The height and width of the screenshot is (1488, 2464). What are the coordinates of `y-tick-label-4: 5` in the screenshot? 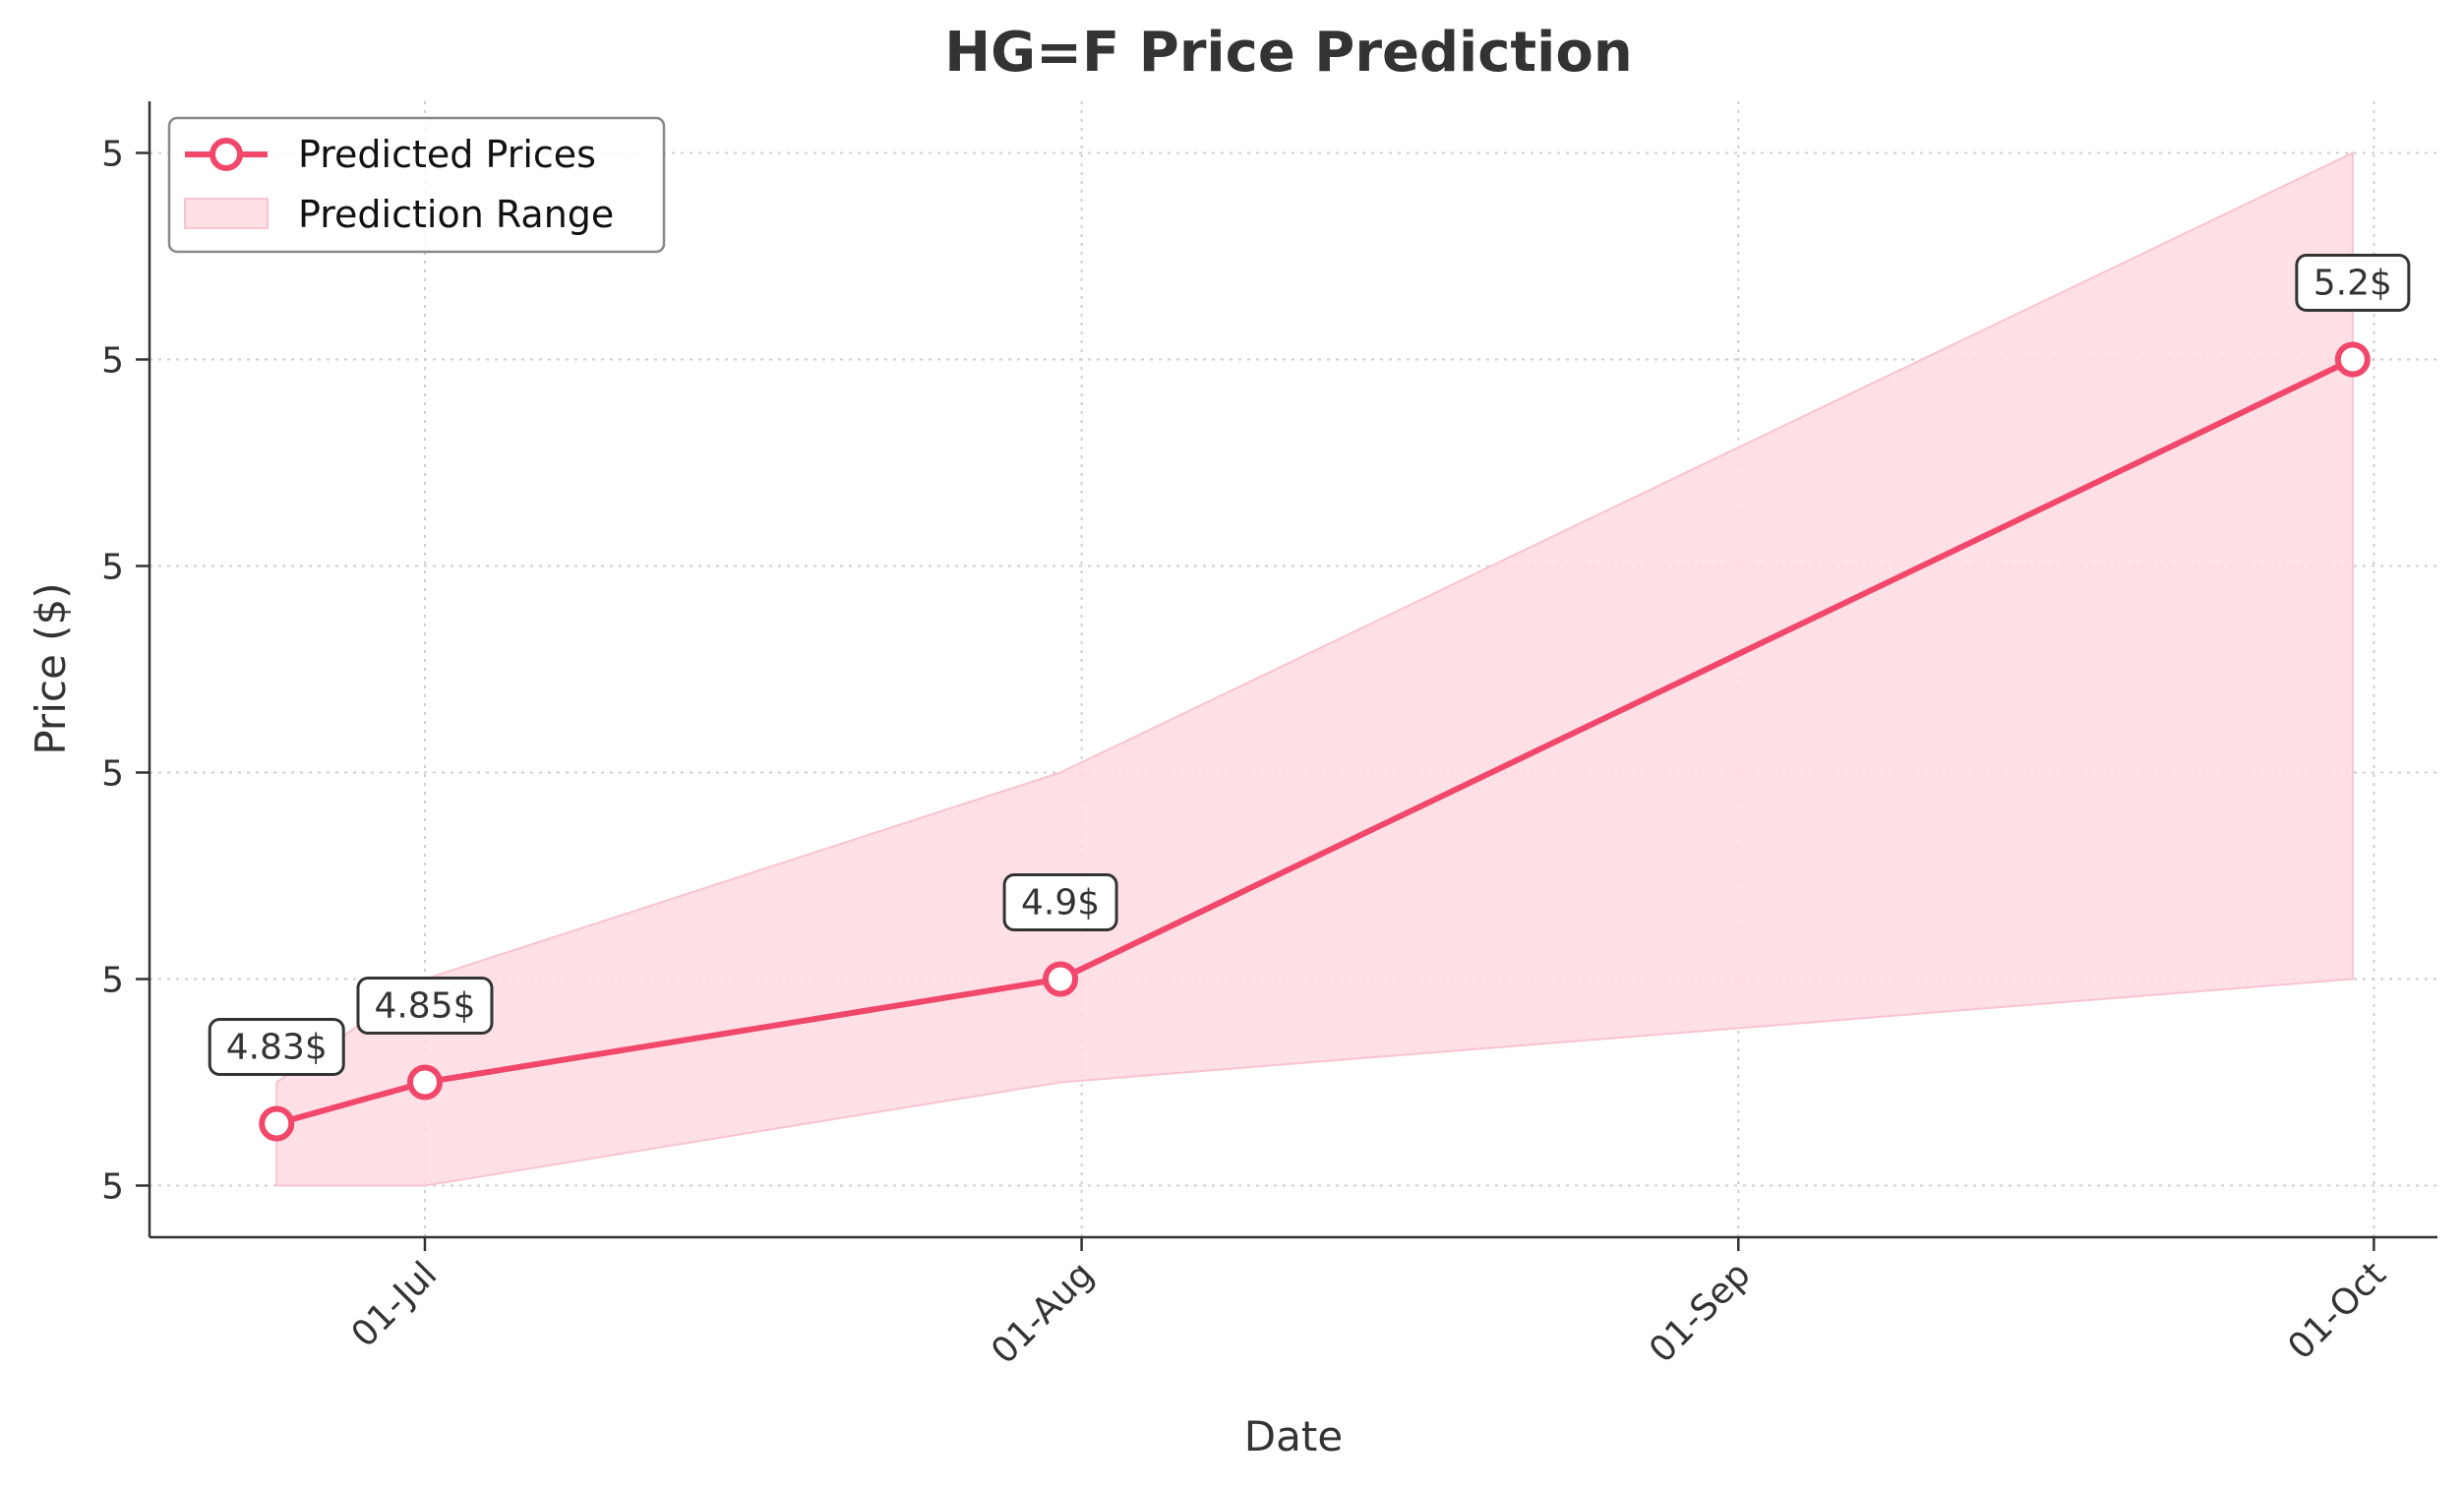 It's located at (113, 361).